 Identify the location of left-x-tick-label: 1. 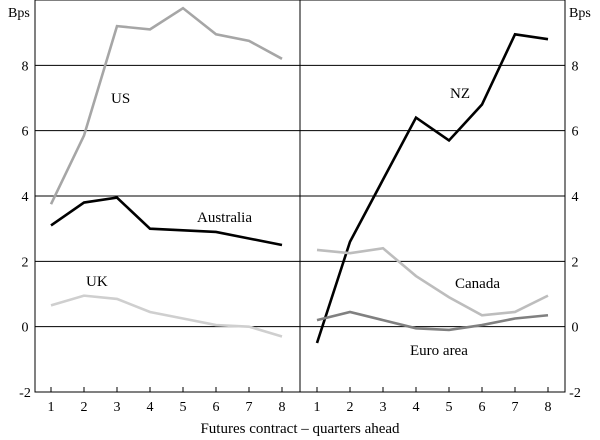
(51, 407).